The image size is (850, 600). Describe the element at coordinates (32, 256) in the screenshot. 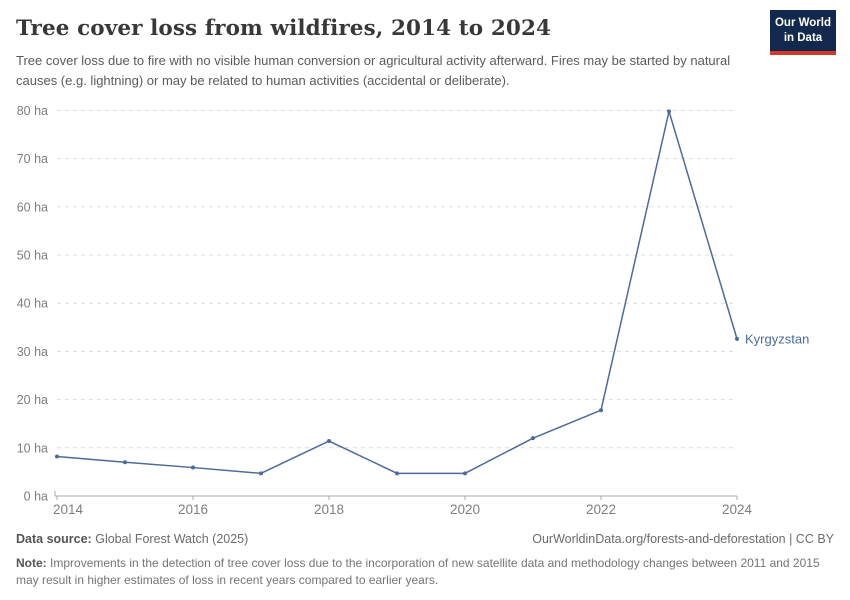

I see `y-axis-tick-label: 50 ha` at that location.